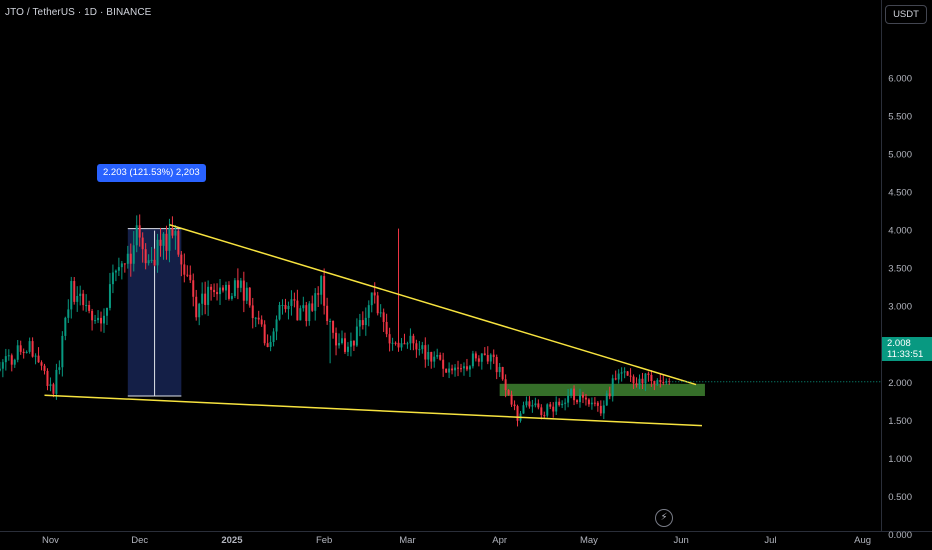  What do you see at coordinates (900, 116) in the screenshot?
I see `price-tick-label: 5.500` at bounding box center [900, 116].